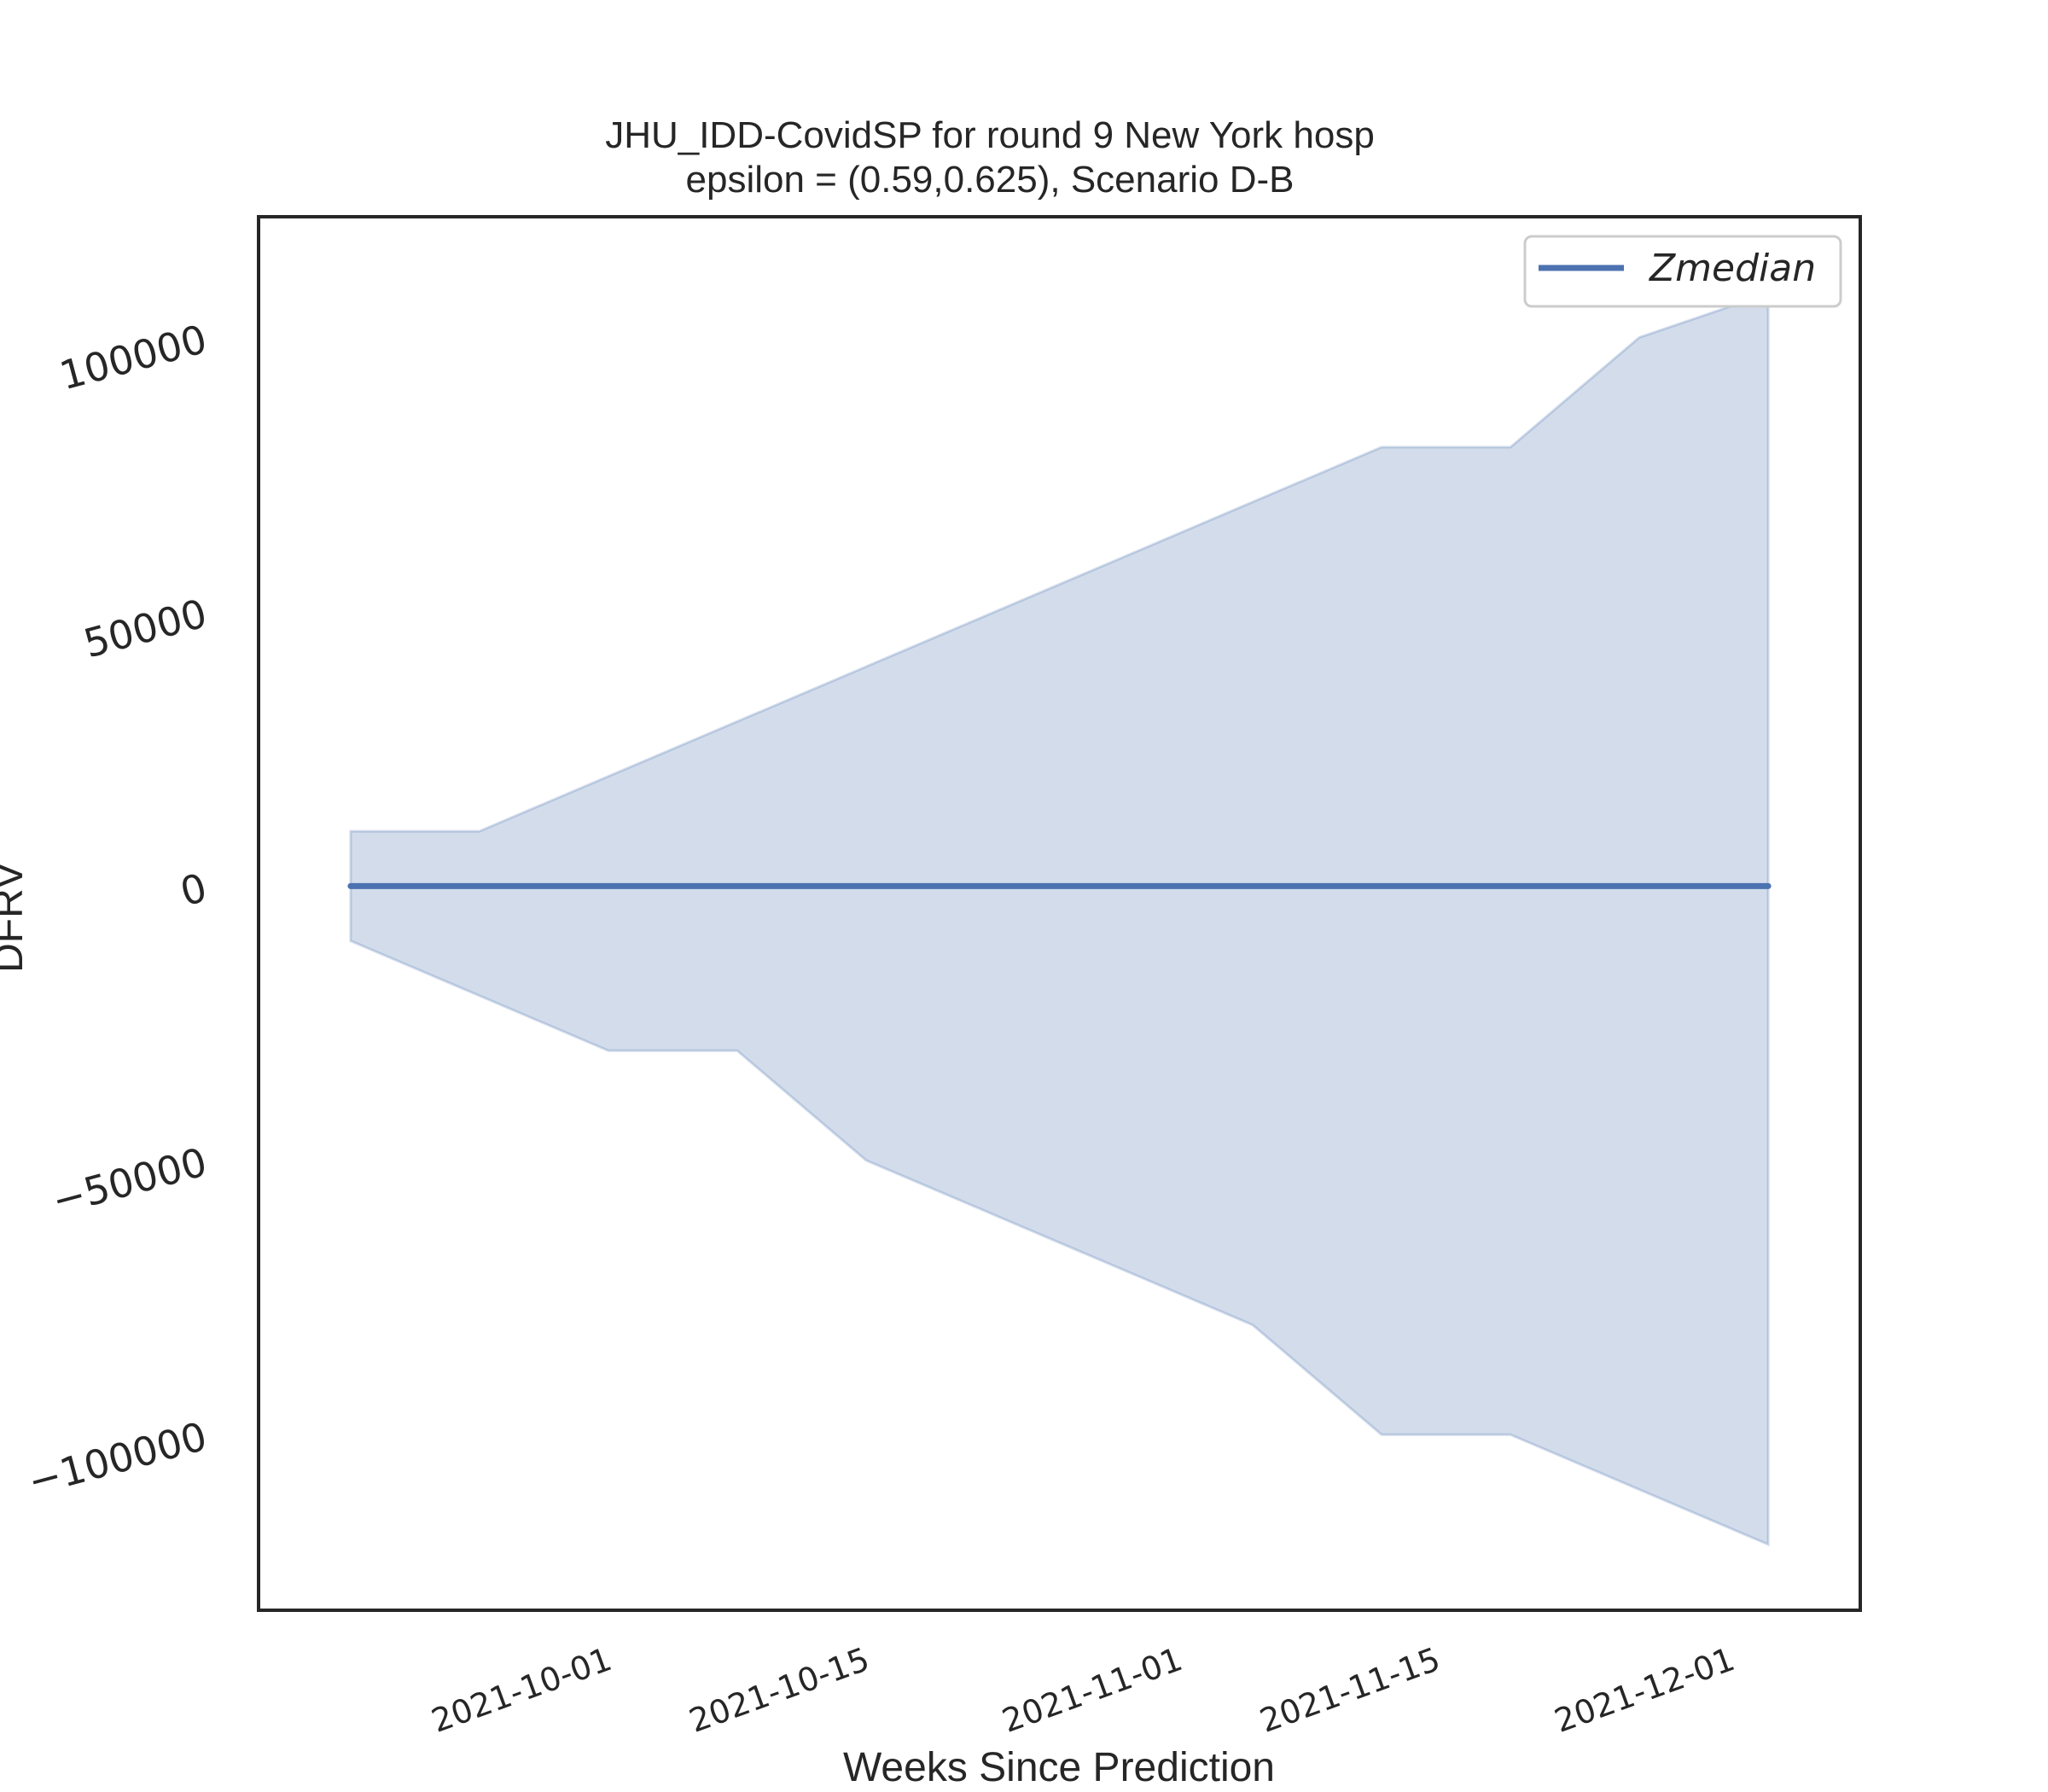  What do you see at coordinates (145, 628) in the screenshot?
I see `y-tick-label: 50000` at bounding box center [145, 628].